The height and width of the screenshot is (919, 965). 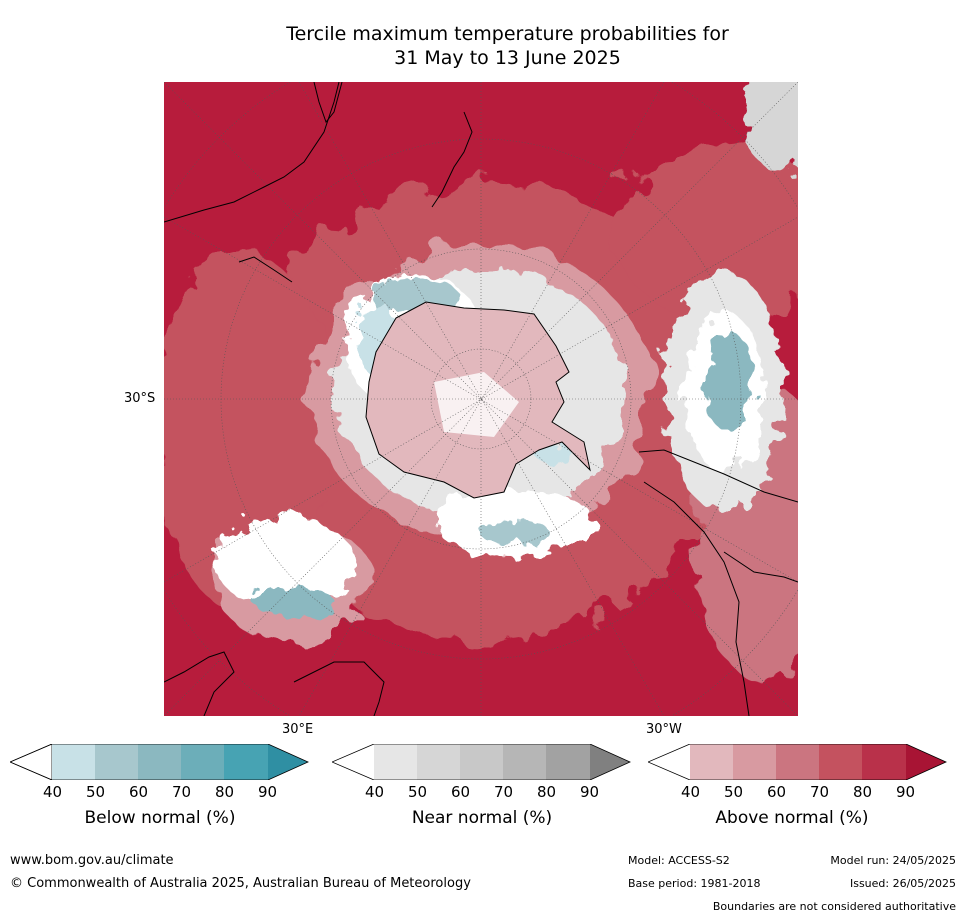 What do you see at coordinates (92, 860) in the screenshot?
I see `website-link: www.bom.gov.au/climate` at bounding box center [92, 860].